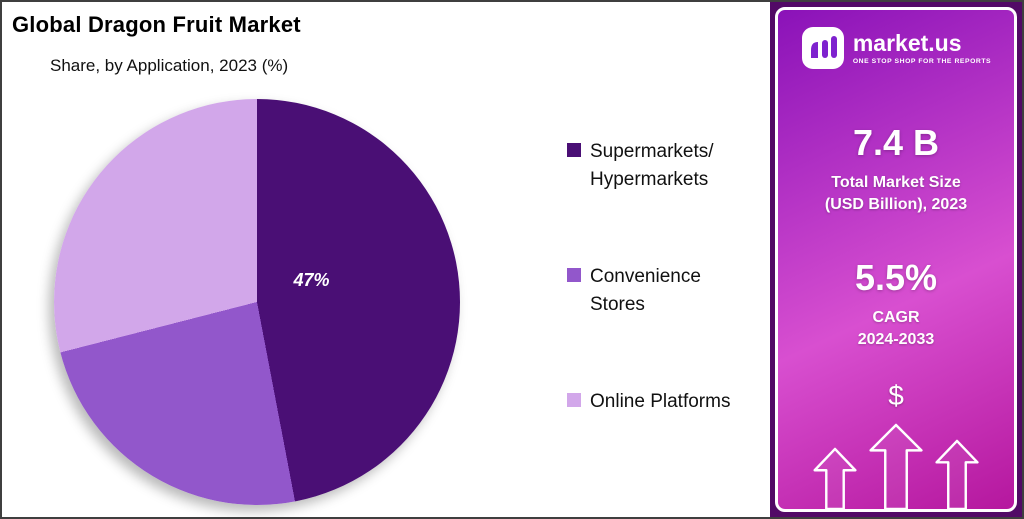 The image size is (1024, 519). What do you see at coordinates (896, 142) in the screenshot?
I see `market-size-value: 7.4 B` at bounding box center [896, 142].